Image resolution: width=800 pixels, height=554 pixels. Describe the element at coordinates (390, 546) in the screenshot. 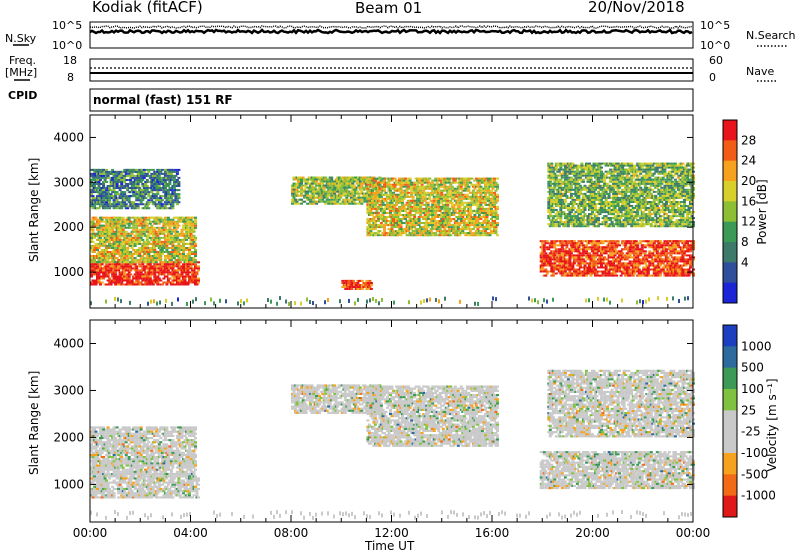

I see `x-axis-label: Time UT` at that location.